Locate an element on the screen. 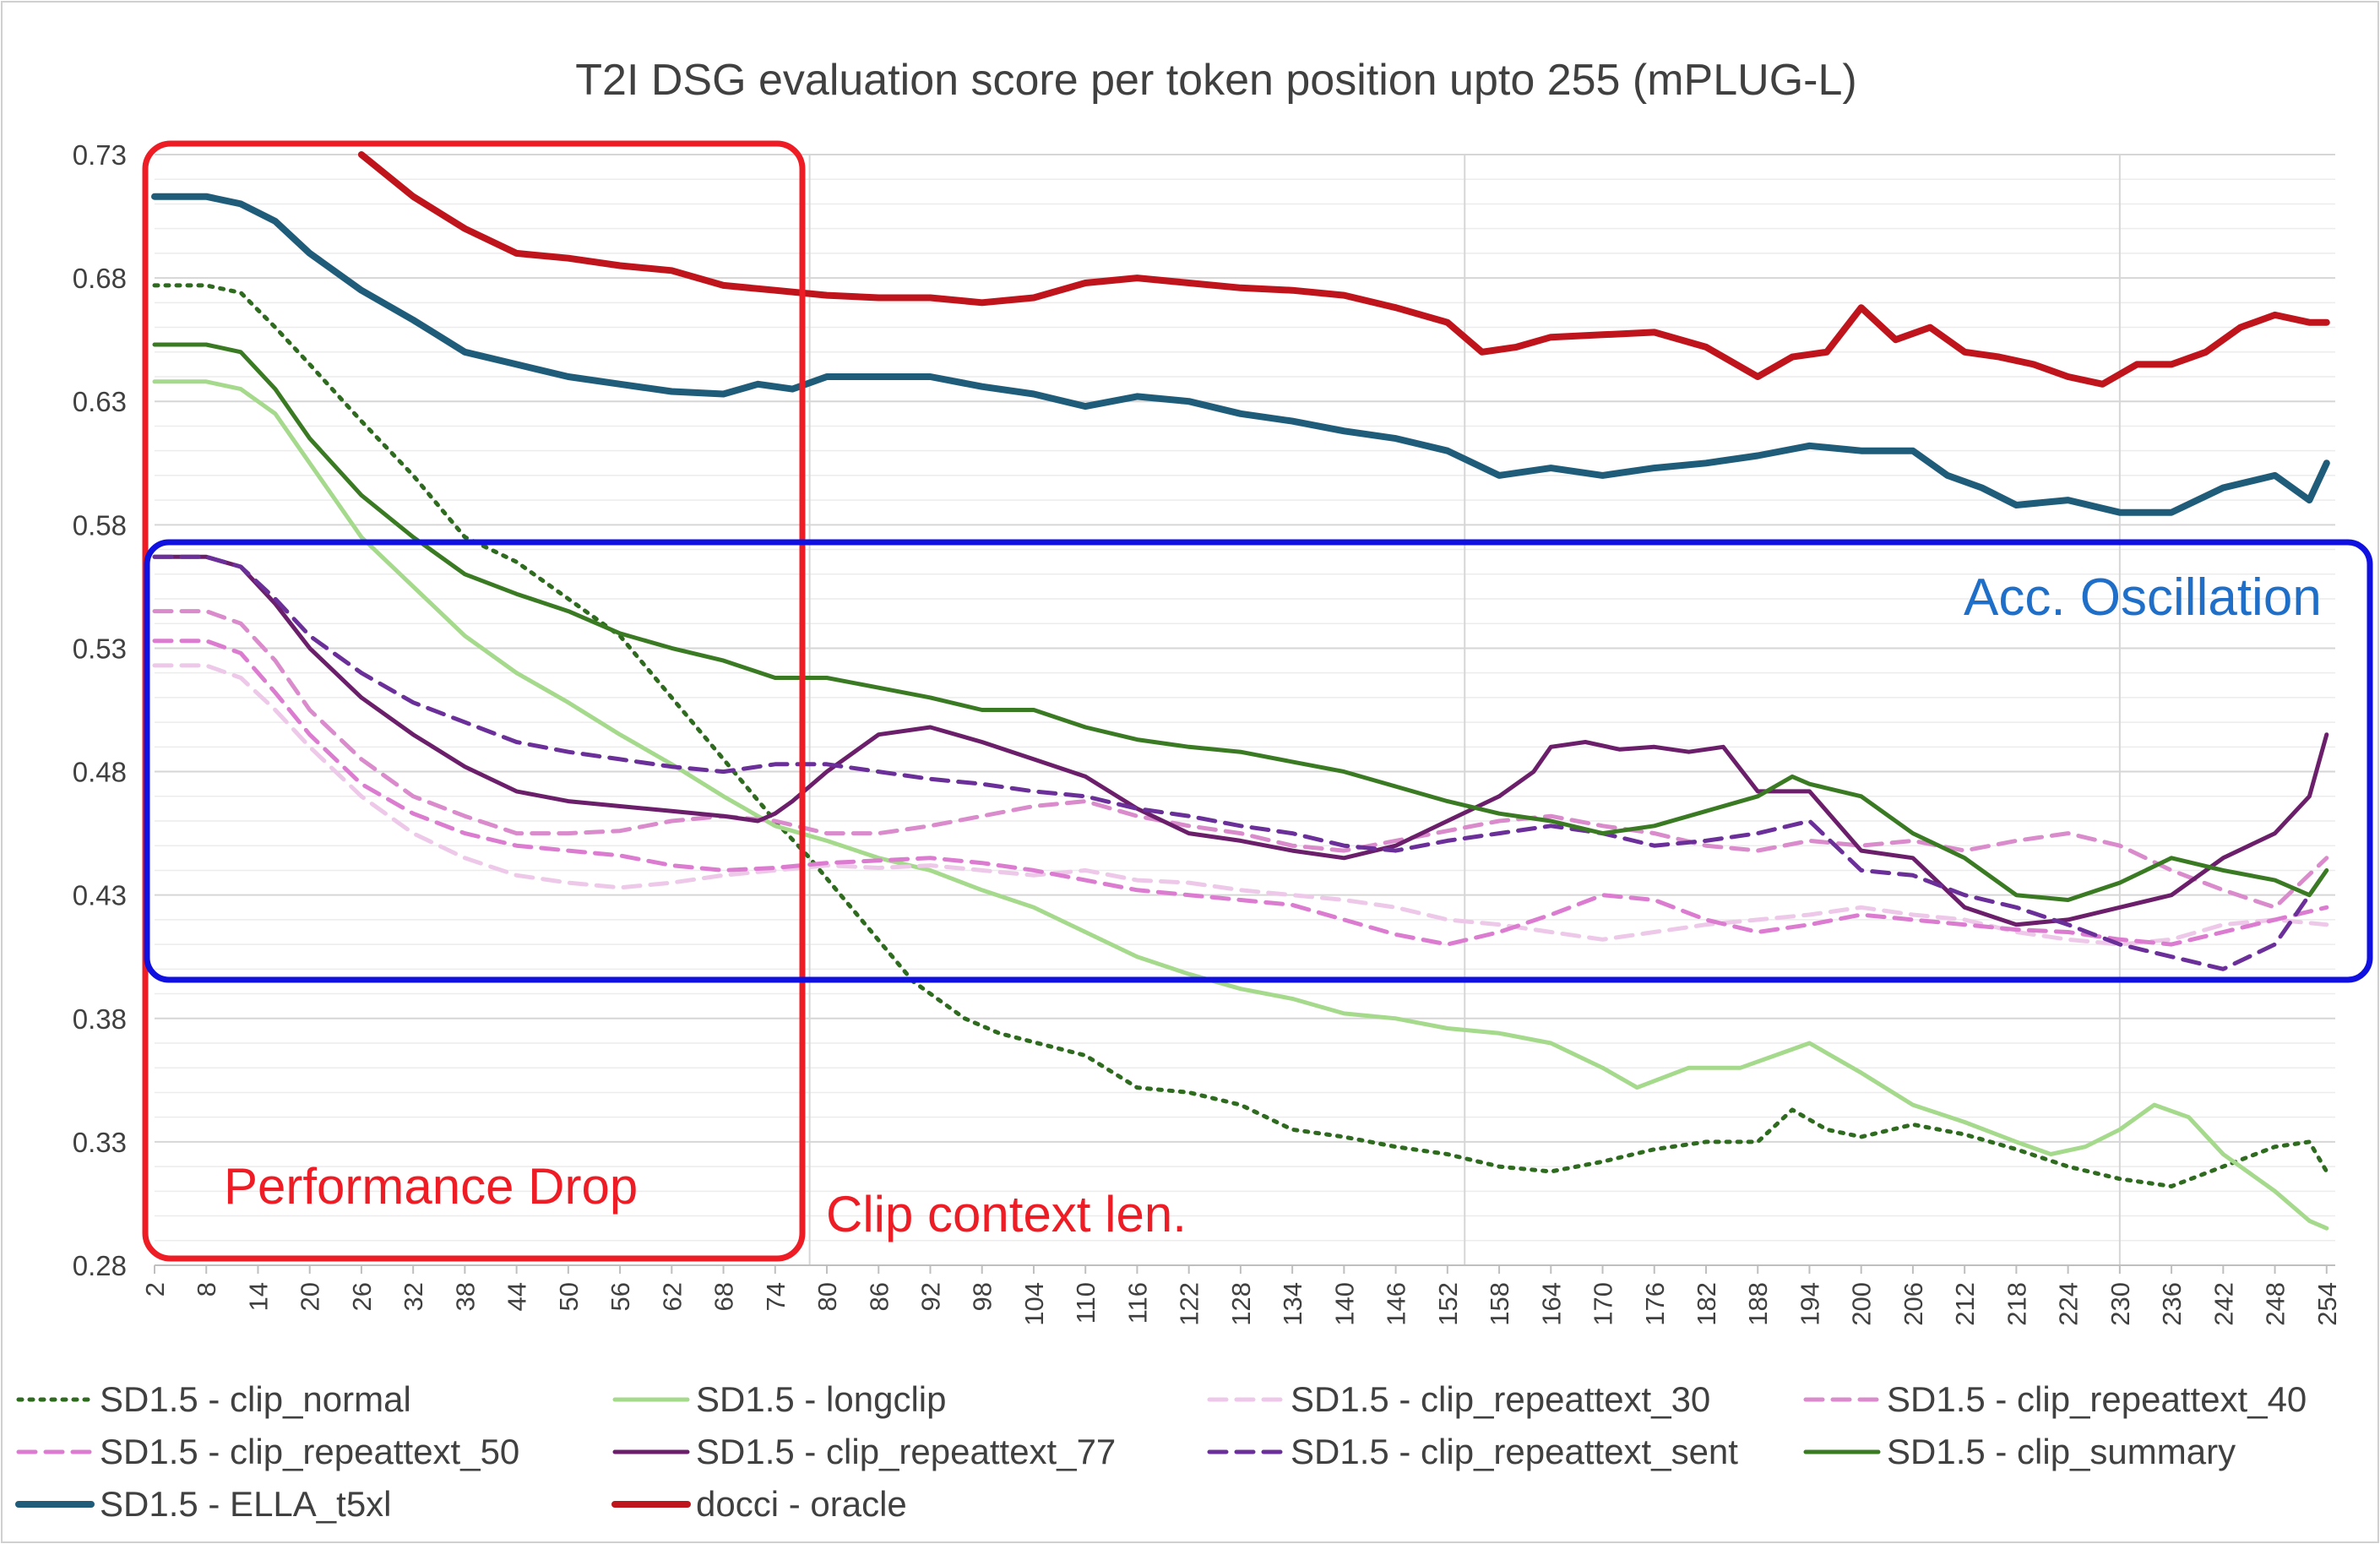 The width and height of the screenshot is (2380, 1544). x-tick-label: 44 is located at coordinates (517, 1296).